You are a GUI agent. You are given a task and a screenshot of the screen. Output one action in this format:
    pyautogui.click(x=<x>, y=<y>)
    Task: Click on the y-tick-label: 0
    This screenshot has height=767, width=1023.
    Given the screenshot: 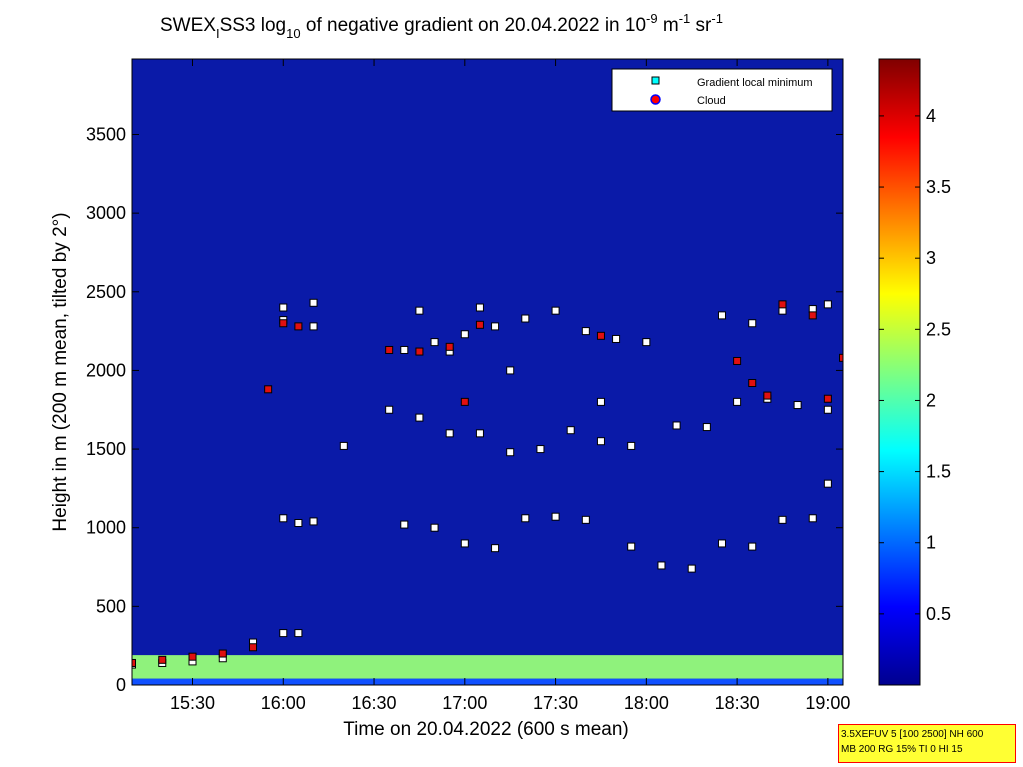 What is the action you would take?
    pyautogui.click(x=121, y=685)
    